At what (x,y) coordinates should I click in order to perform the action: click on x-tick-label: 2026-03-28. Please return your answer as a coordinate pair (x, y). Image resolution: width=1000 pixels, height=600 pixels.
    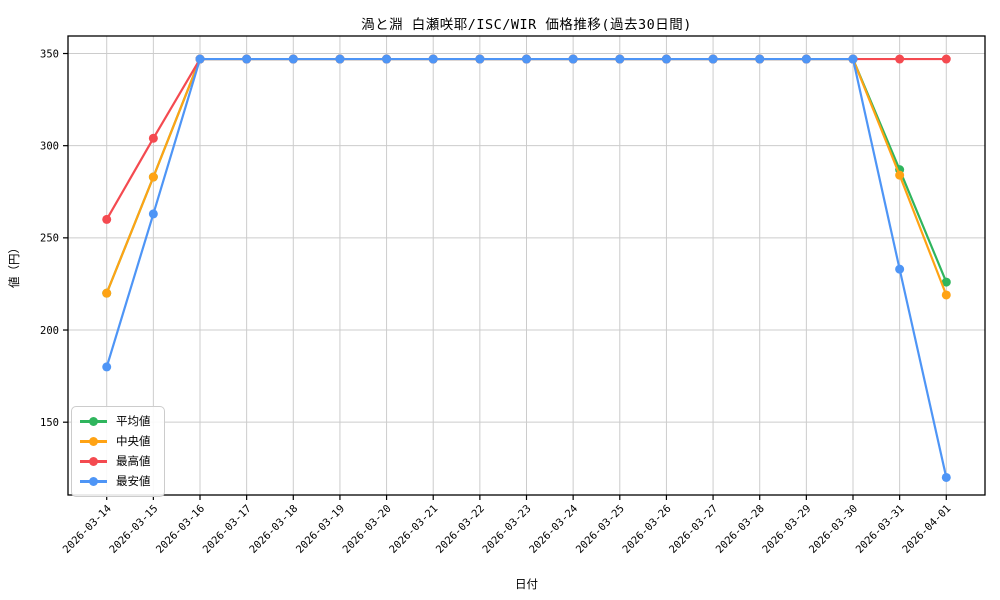
    Looking at the image, I should click on (740, 529).